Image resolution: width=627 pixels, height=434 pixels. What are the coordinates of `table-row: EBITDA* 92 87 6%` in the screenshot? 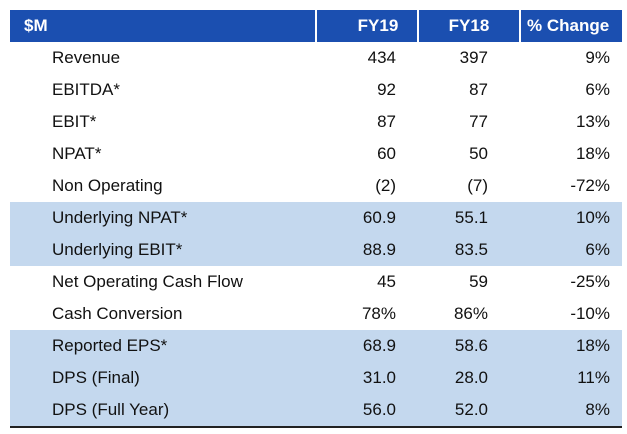 It's located at (316, 90).